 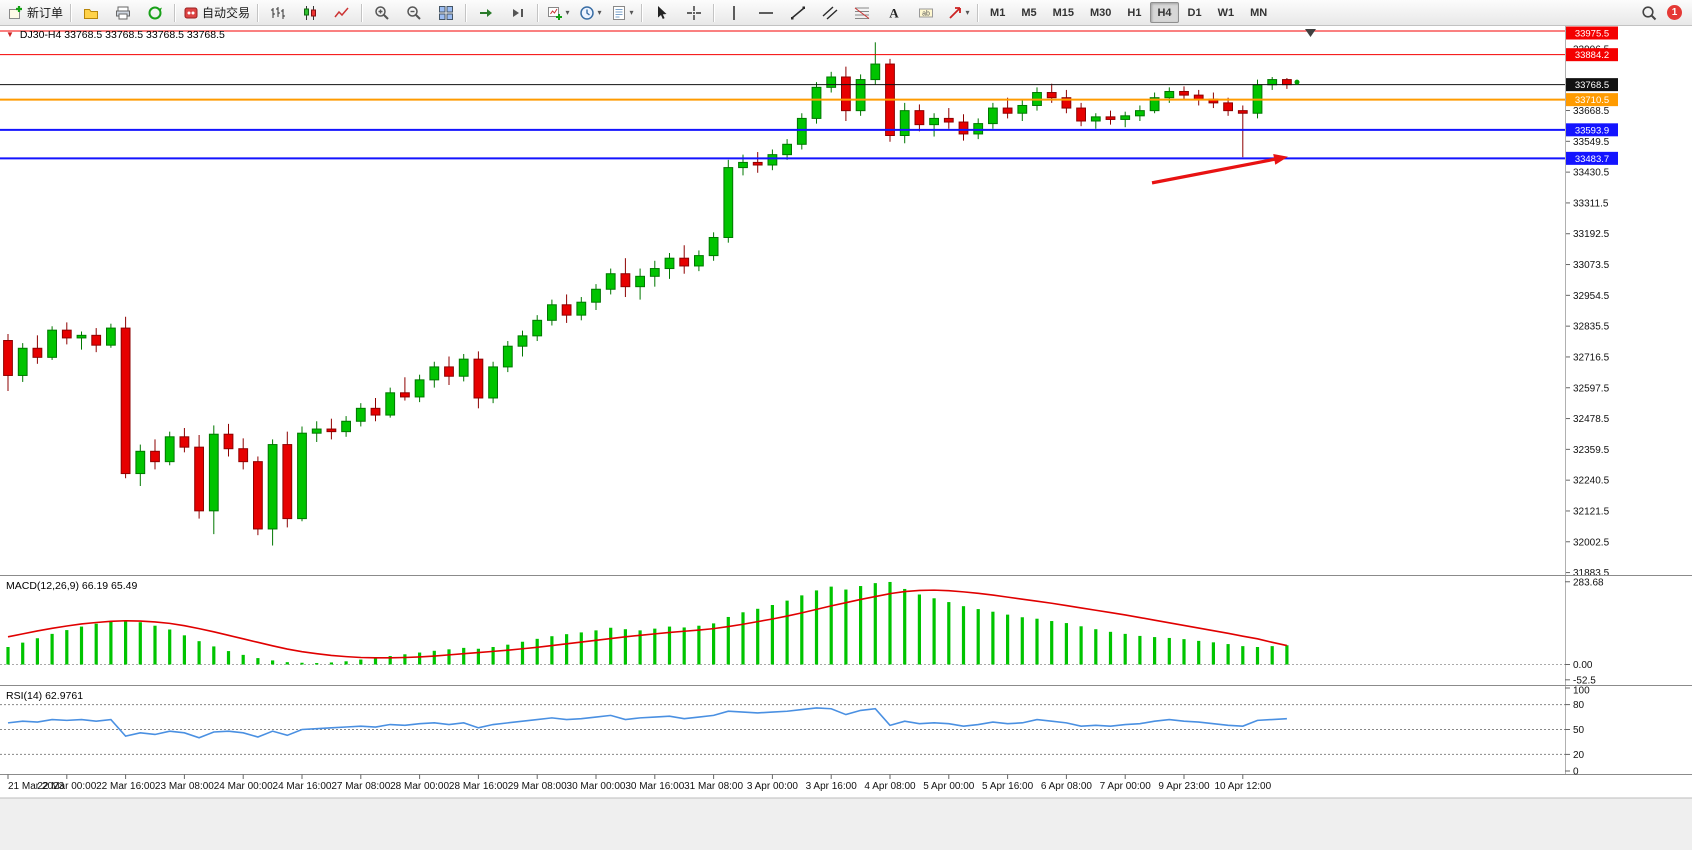 What do you see at coordinates (216, 13) in the screenshot?
I see `autotrading-button: 自动交易` at bounding box center [216, 13].